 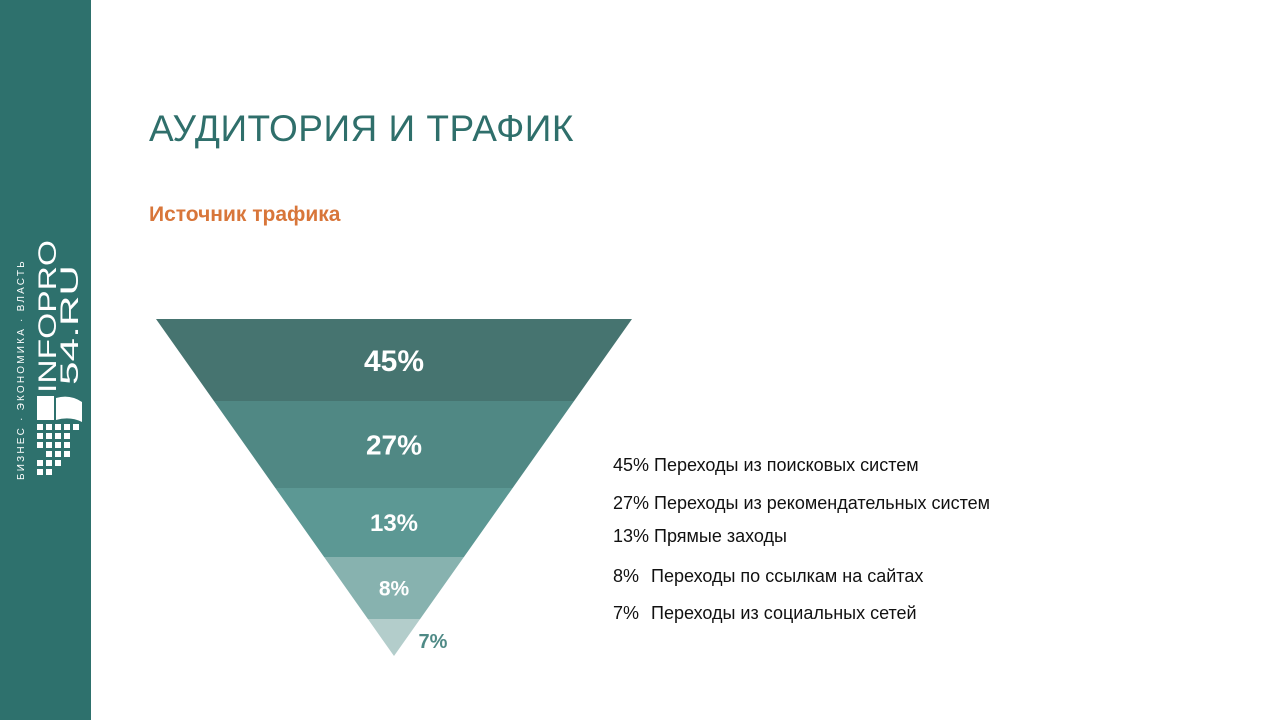 What do you see at coordinates (21, 369) in the screenshot?
I see `brand-tagline: БИЗНЕС · ЭКОНОМИКА · ВЛАСТЬ` at bounding box center [21, 369].